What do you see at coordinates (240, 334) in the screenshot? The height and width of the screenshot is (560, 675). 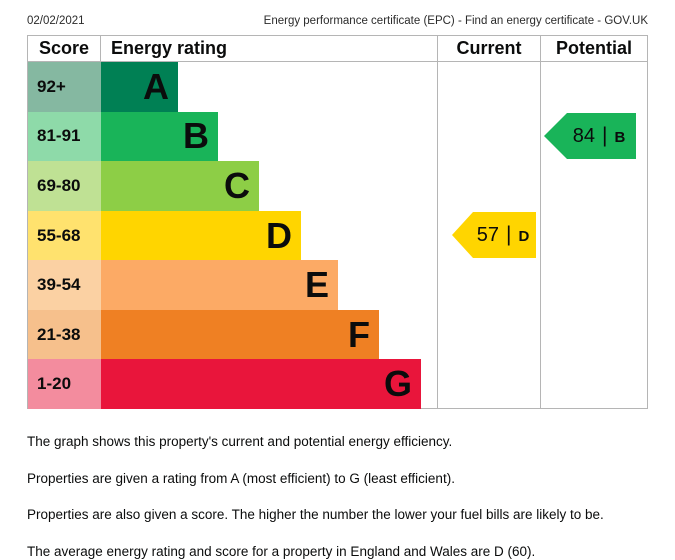 I see `rating-bar-f: F` at bounding box center [240, 334].